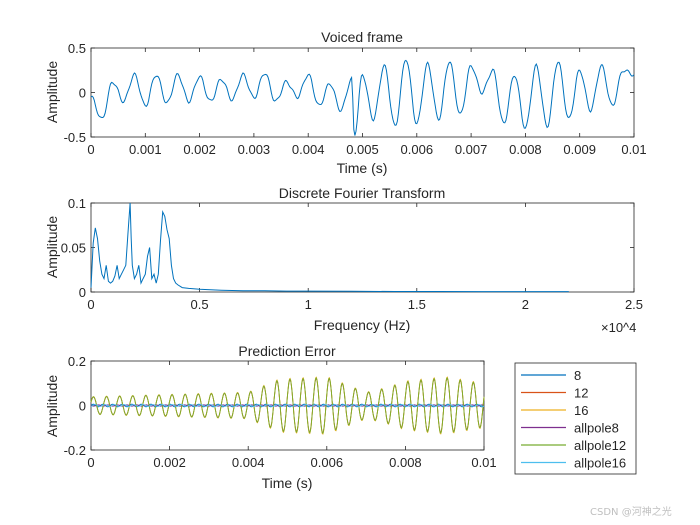  What do you see at coordinates (631, 511) in the screenshot?
I see `watermark: CSDN @河神之光` at bounding box center [631, 511].